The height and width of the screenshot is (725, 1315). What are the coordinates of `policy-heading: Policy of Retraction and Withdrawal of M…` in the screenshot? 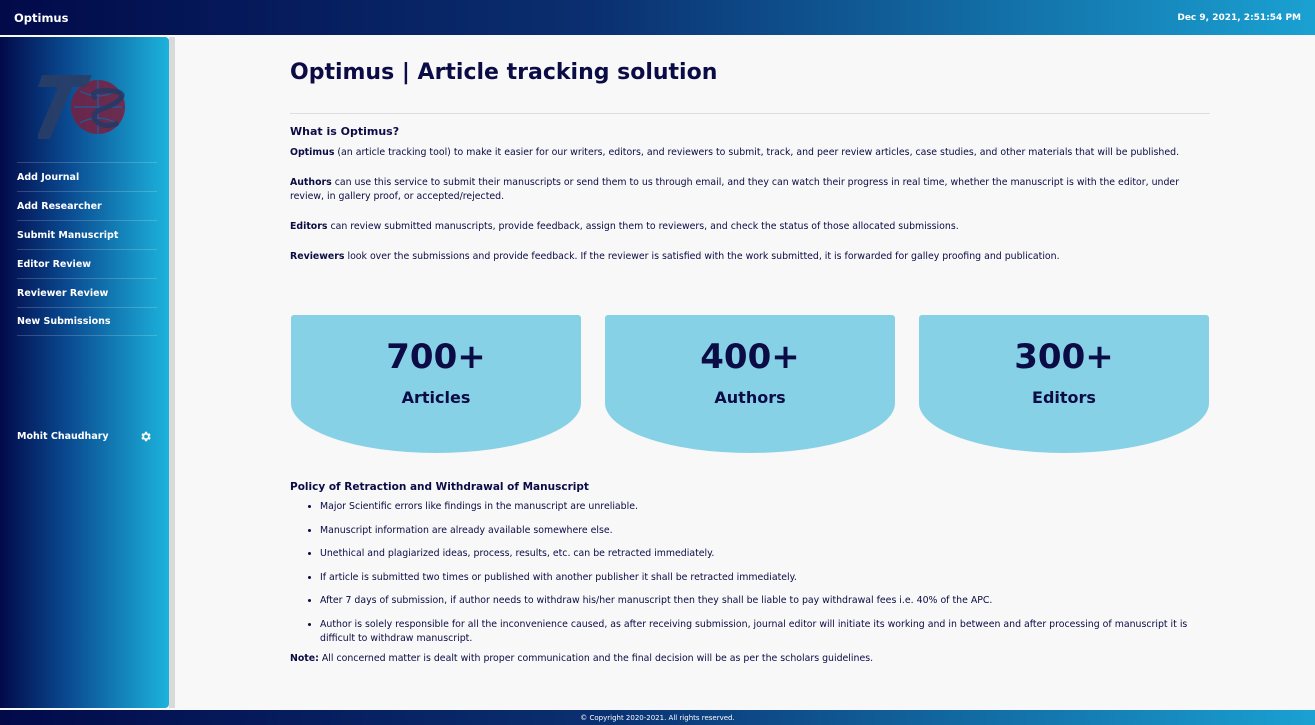 It's located at (439, 487).